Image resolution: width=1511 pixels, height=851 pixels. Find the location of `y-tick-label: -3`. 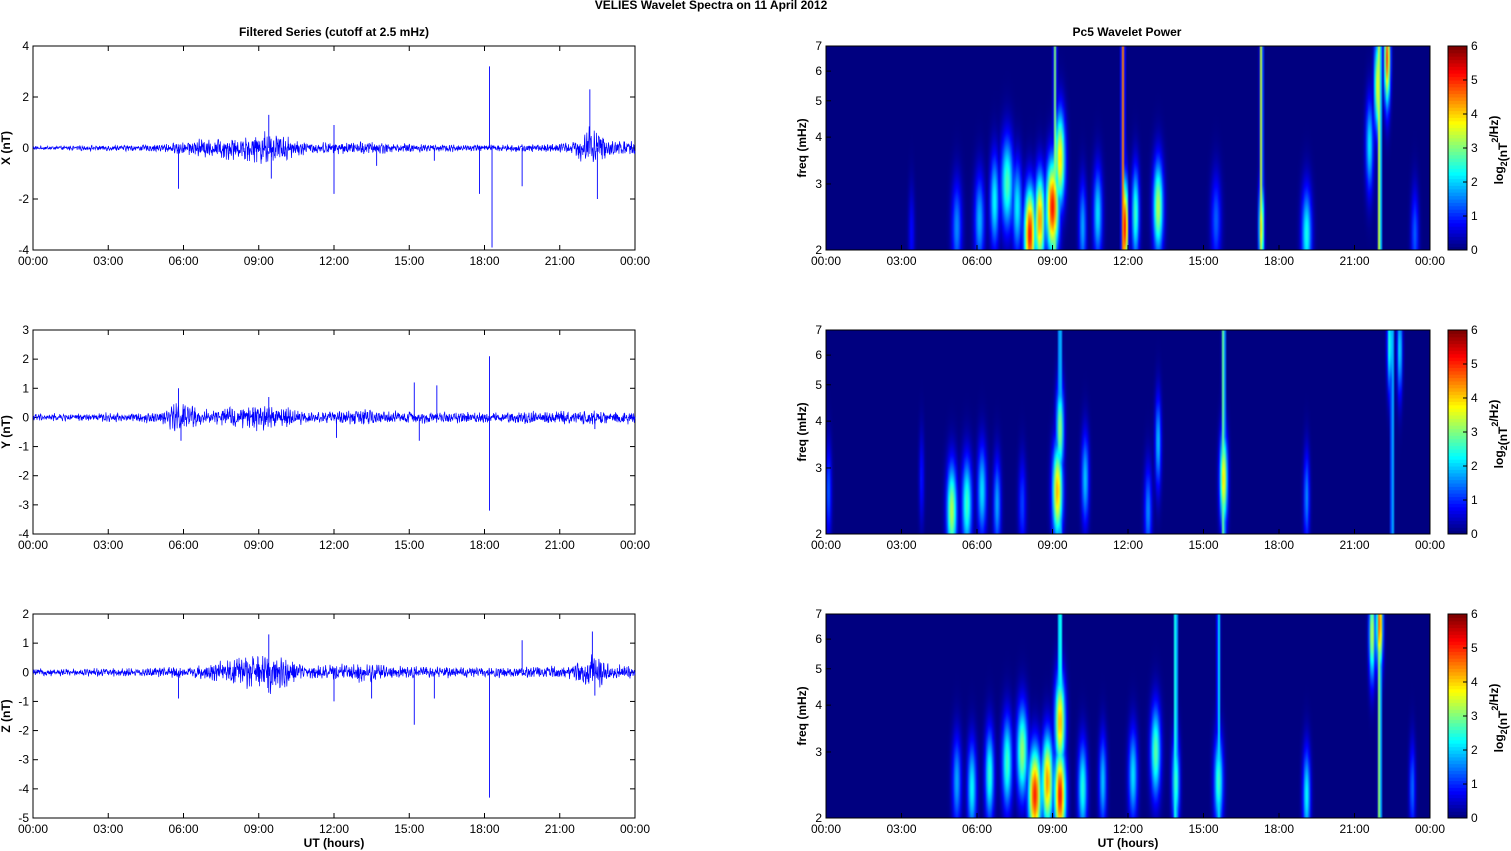

y-tick-label: -3 is located at coordinates (23, 760).